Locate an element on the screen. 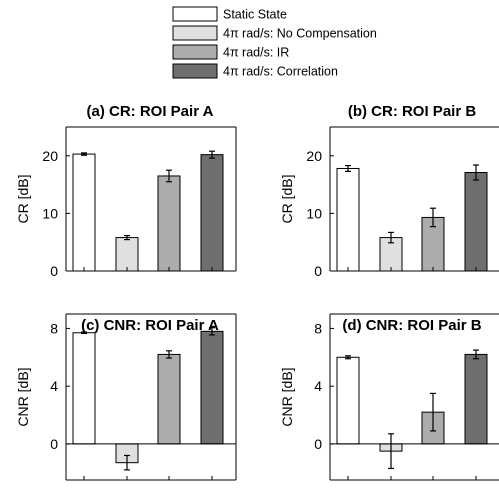 The width and height of the screenshot is (499, 489). chart-title: (c) CNR: ROI Pair A is located at coordinates (150, 325).